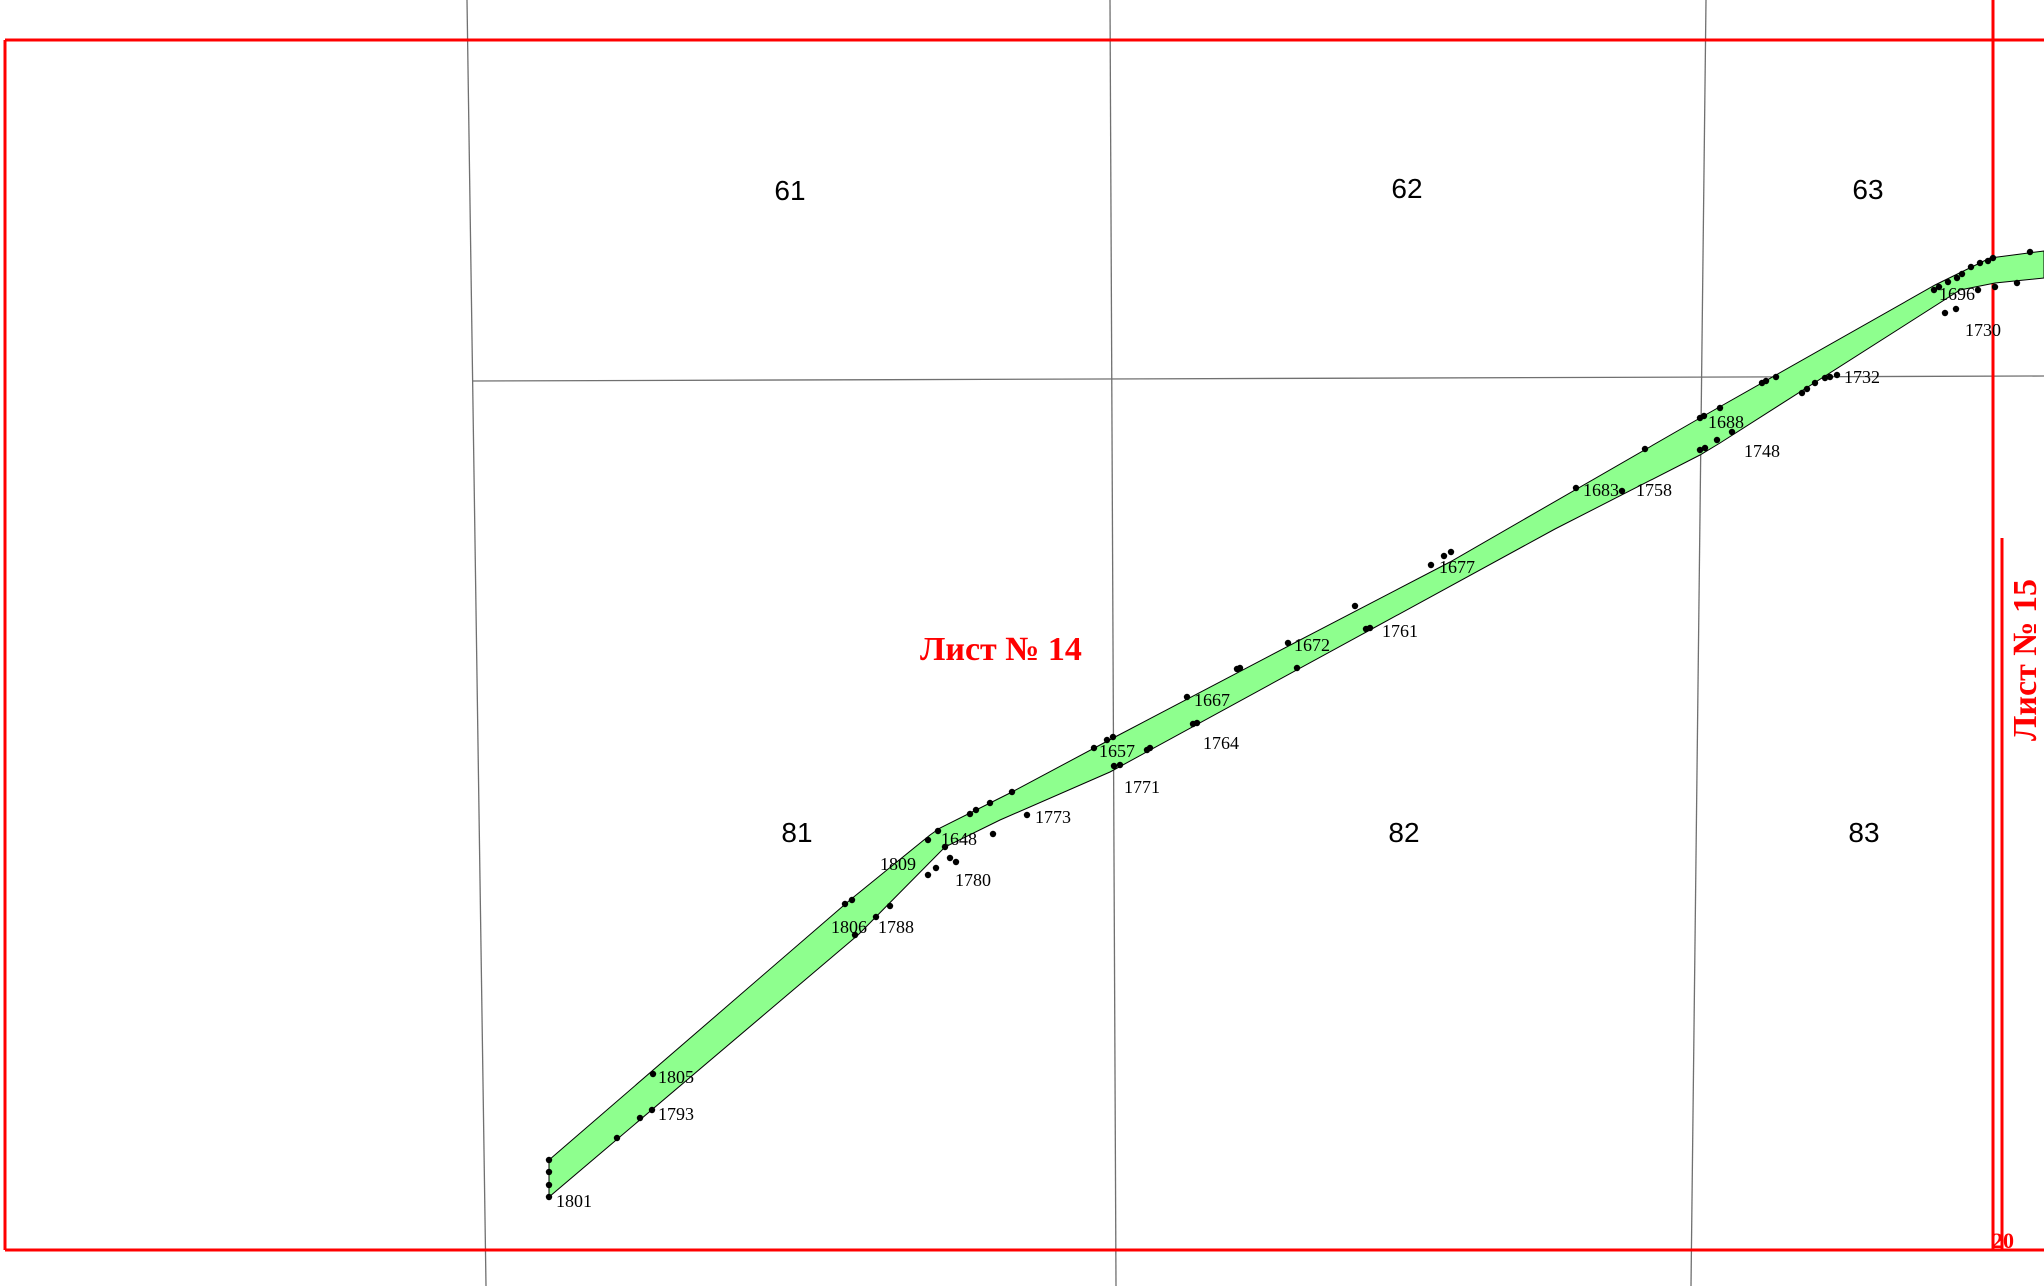 This screenshot has height=1286, width=2044. Describe the element at coordinates (896, 927) in the screenshot. I see `point-label: 1788` at that location.